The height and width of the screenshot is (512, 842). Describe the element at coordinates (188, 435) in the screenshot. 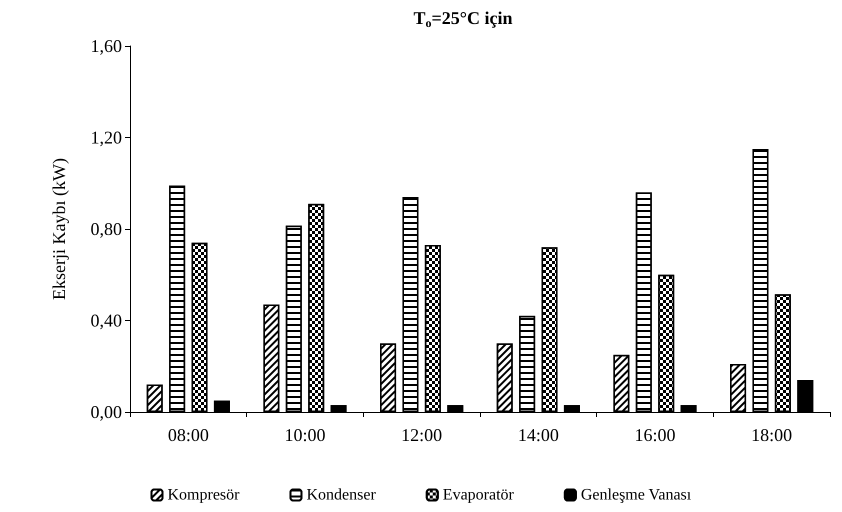

I see `x-tick-label: 08:00` at that location.